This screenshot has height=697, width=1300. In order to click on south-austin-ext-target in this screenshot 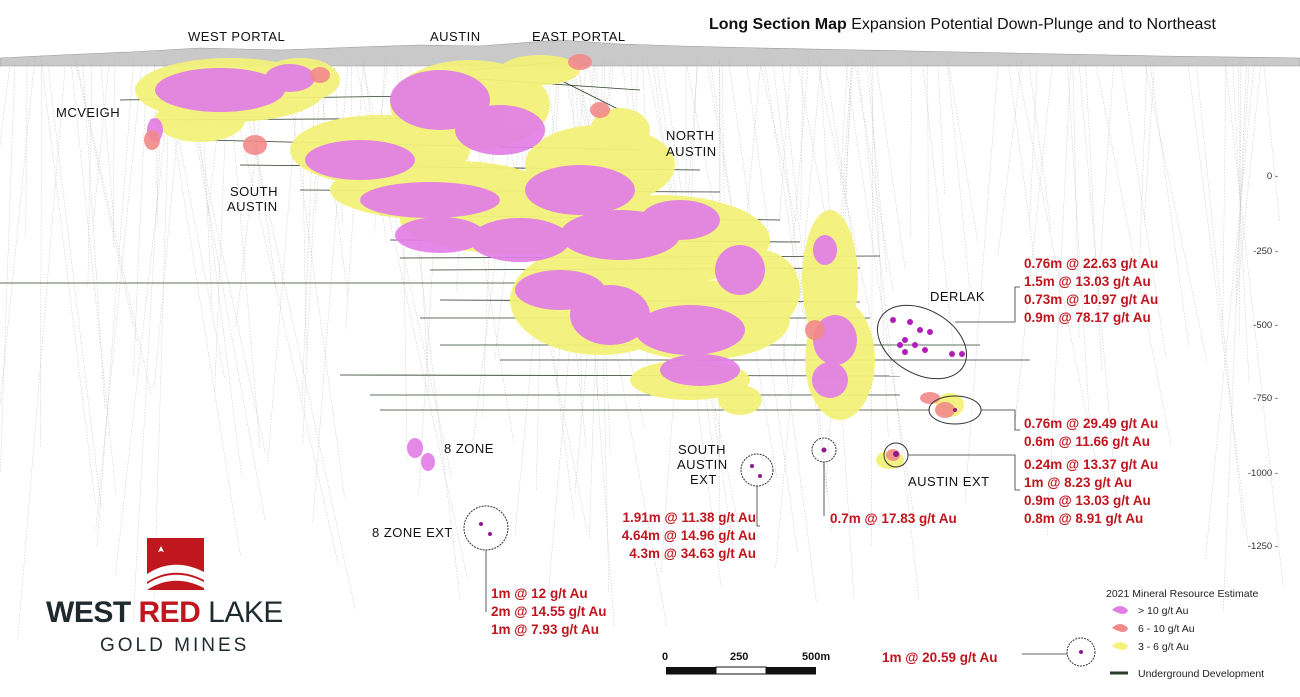, I will do `click(757, 470)`.